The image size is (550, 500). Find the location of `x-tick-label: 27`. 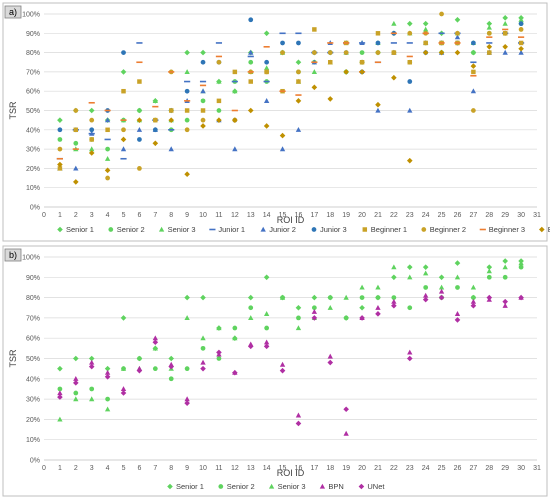

x-tick-label: 27 is located at coordinates (473, 215).